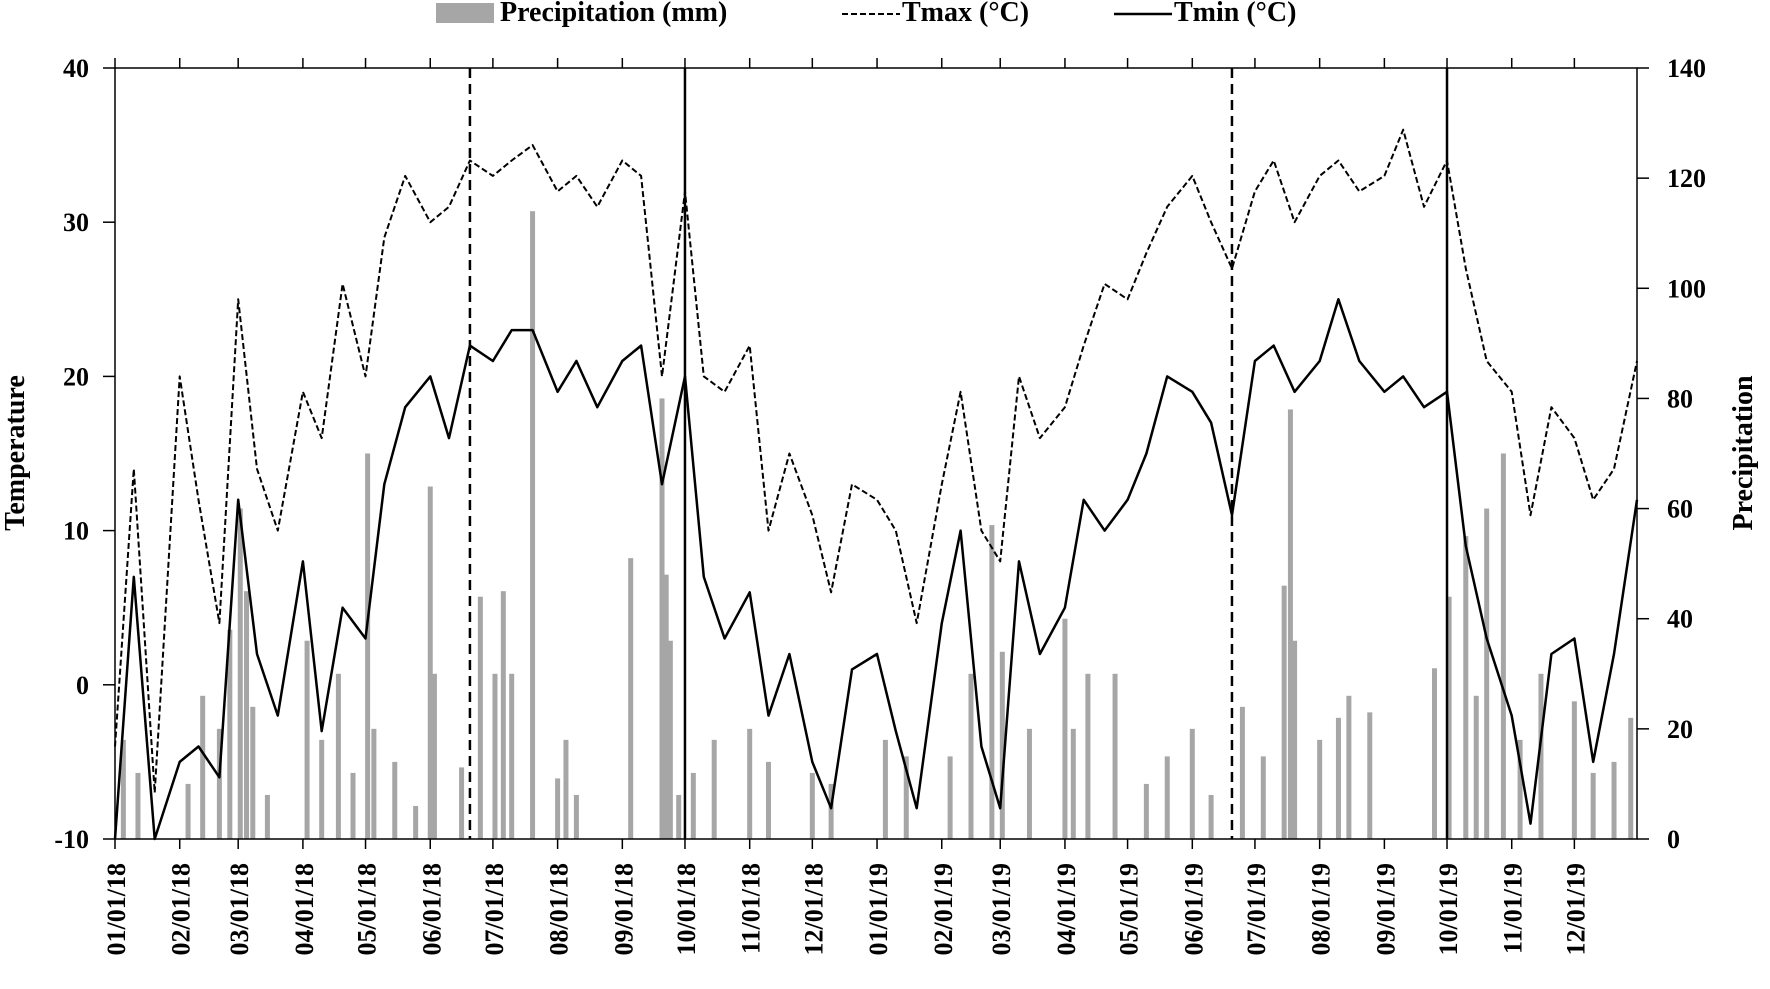  Describe the element at coordinates (1193, 909) in the screenshot. I see `x-tick-label: 06/01/19` at that location.